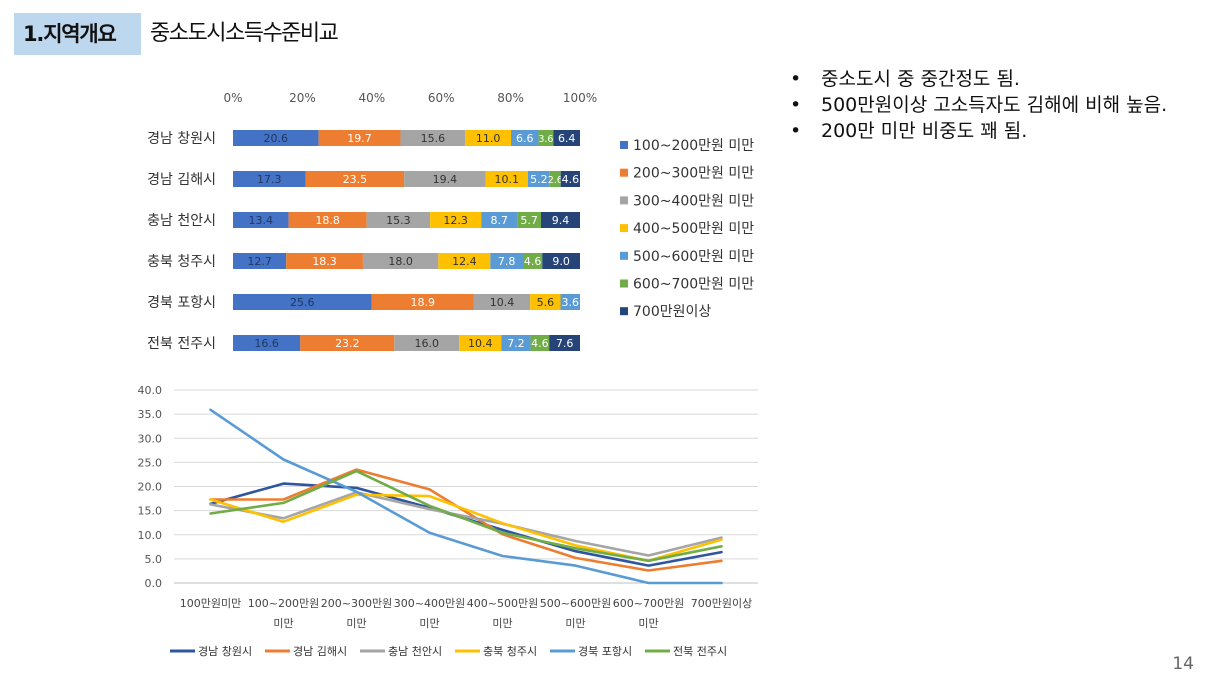 This screenshot has height=684, width=1216. I want to click on bar-legend-label: 100~200만원 미만, so click(693, 146).